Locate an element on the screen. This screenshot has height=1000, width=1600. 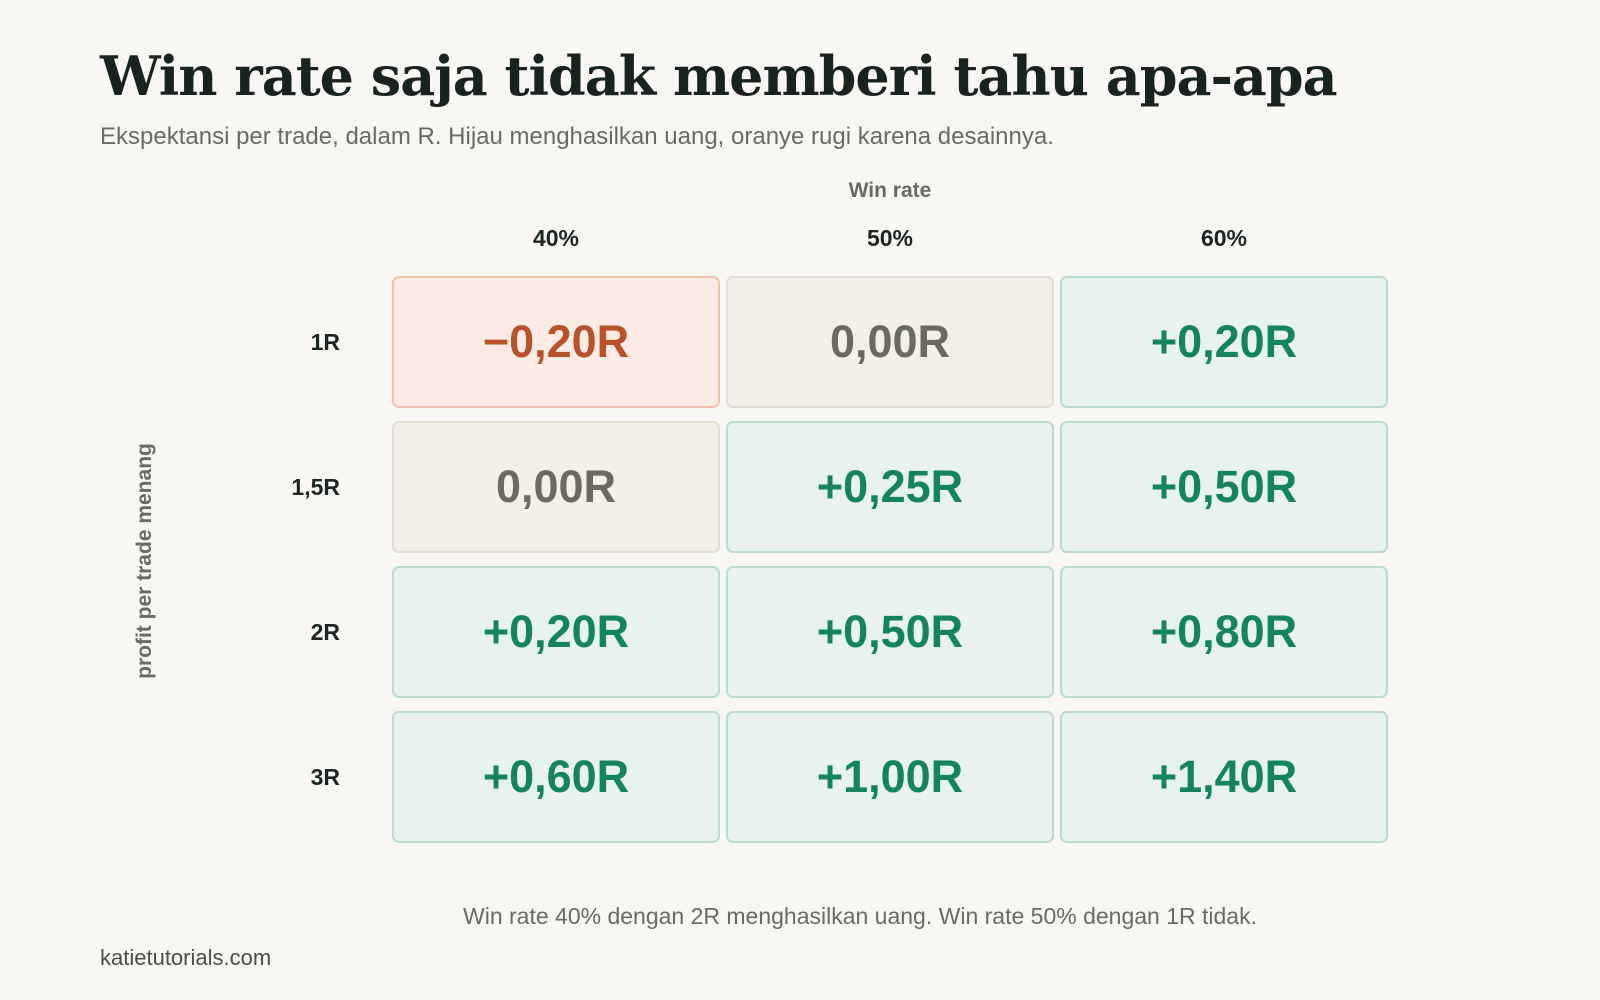
heatmap-cell: −0,20R is located at coordinates (556, 342).